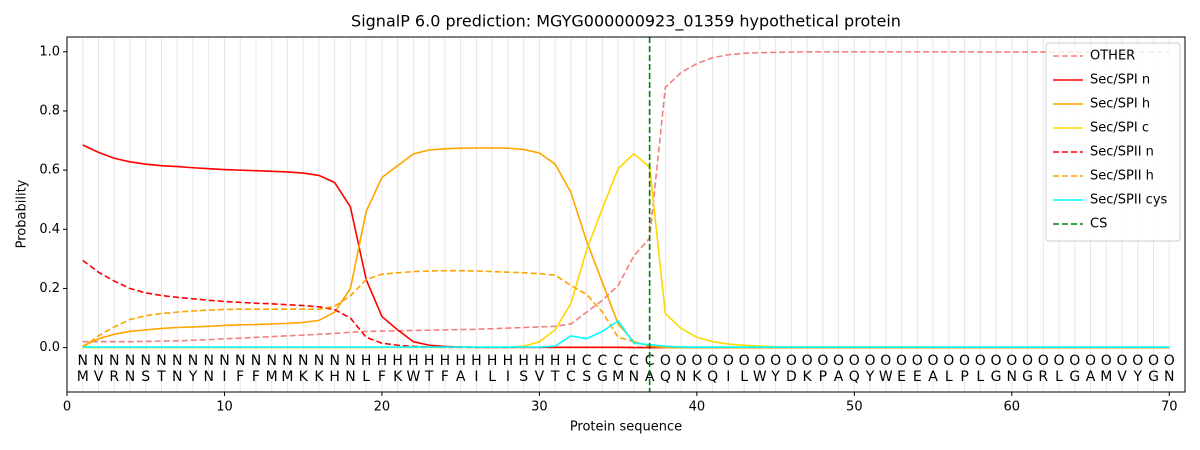 The height and width of the screenshot is (450, 1200). What do you see at coordinates (1043, 377) in the screenshot?
I see `residue: R` at bounding box center [1043, 377].